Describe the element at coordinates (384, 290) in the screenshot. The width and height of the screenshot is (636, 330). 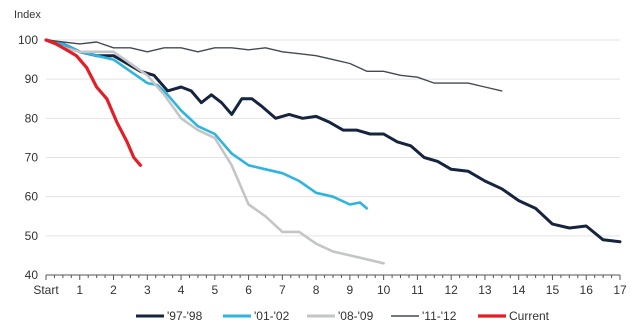
I see `x-tick-label: 10` at that location.